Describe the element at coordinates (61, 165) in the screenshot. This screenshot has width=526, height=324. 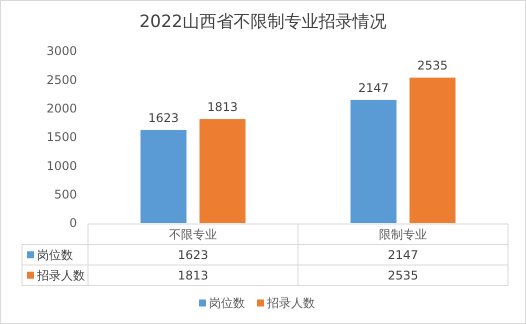
I see `y-tick-label: 1000` at that location.